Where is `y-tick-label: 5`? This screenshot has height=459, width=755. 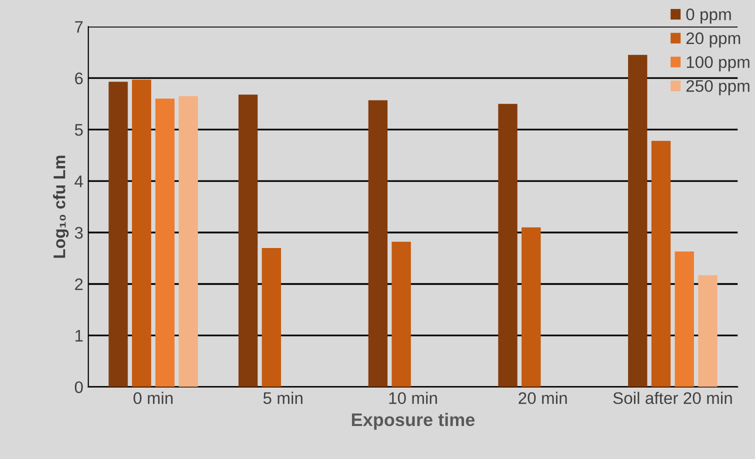 y-tick-label: 5 is located at coordinates (78, 130).